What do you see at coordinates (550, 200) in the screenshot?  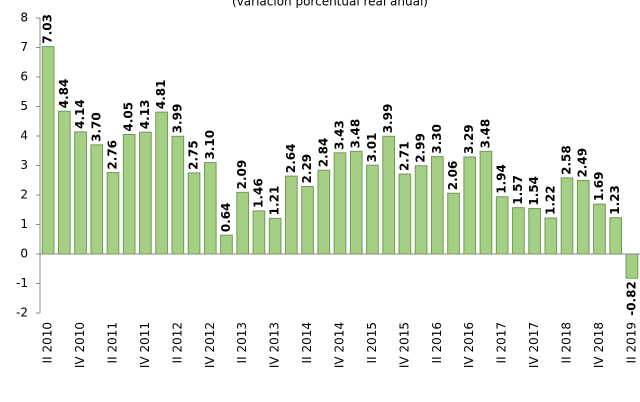 I see `value-label: 1.22` at bounding box center [550, 200].